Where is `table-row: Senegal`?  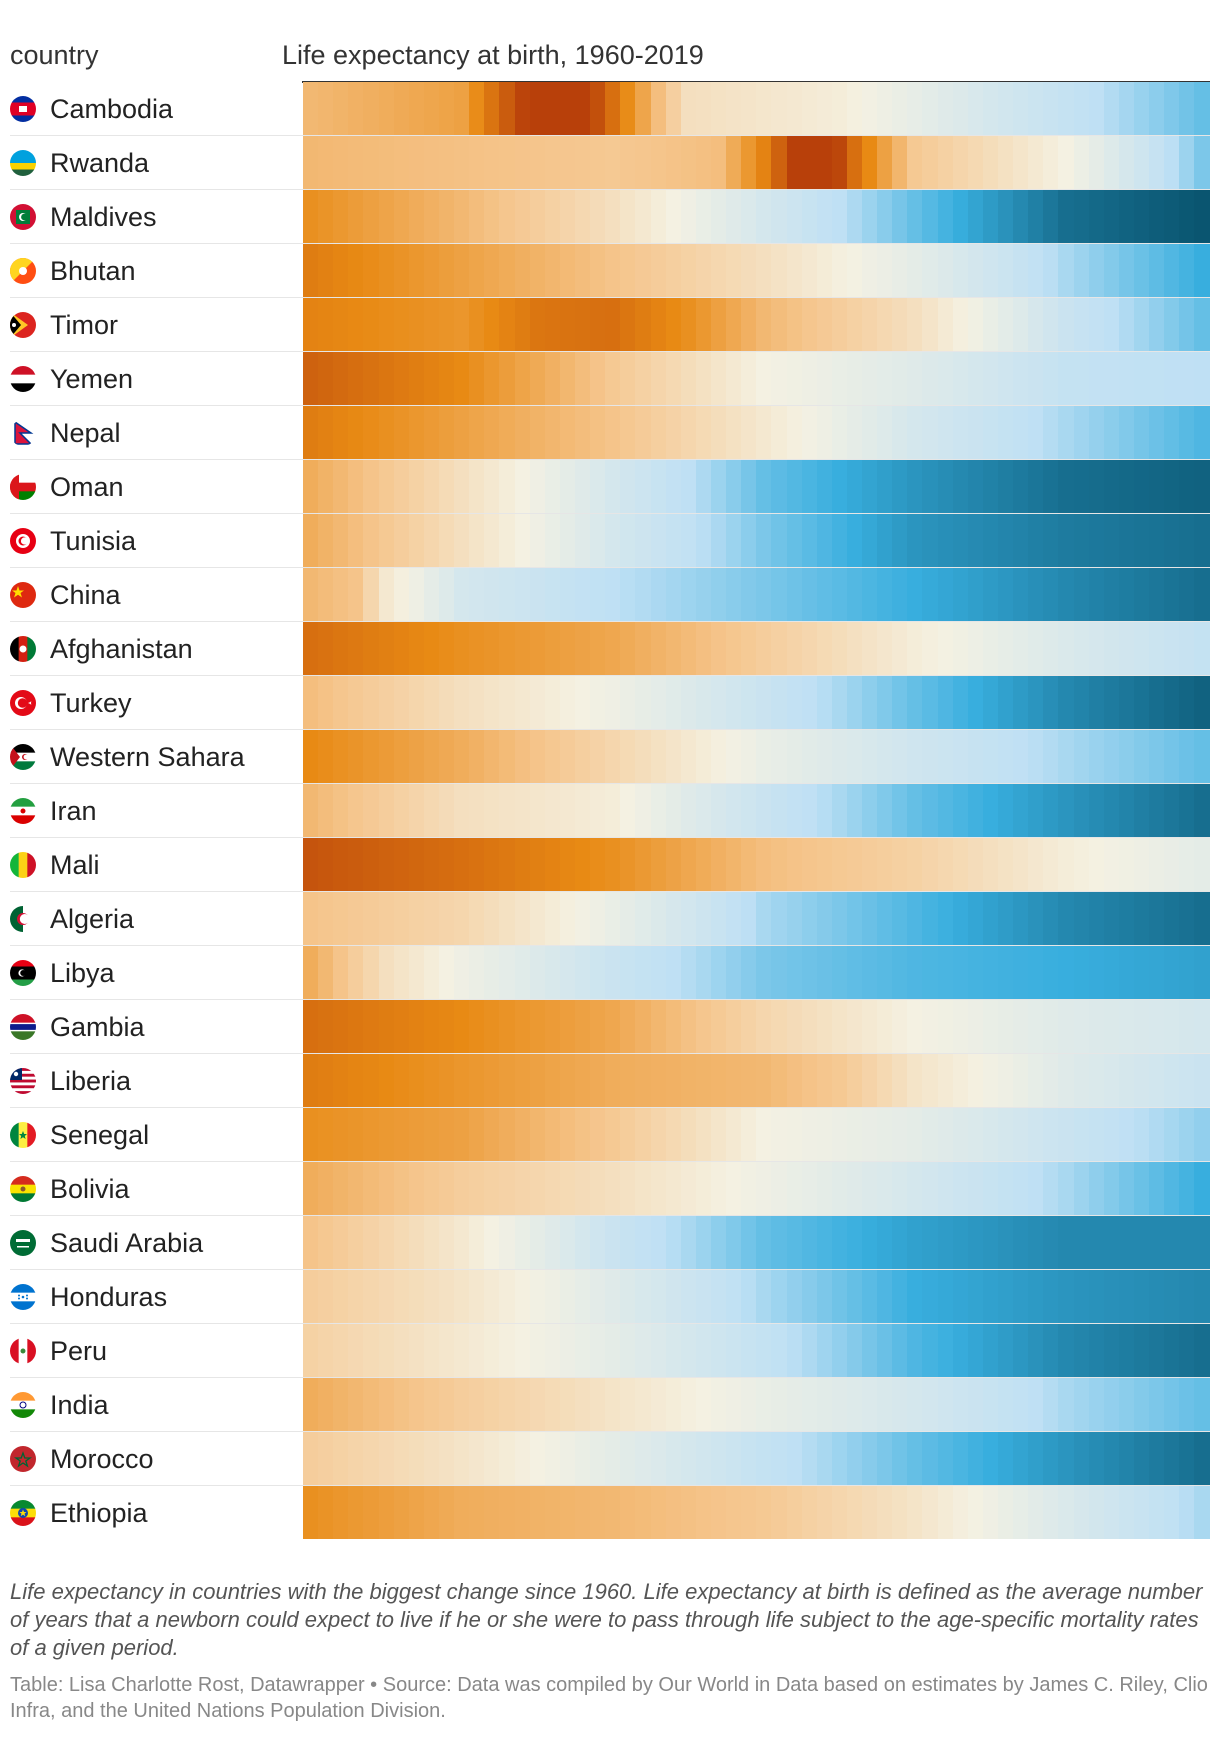 table-row: Senegal is located at coordinates (610, 1135).